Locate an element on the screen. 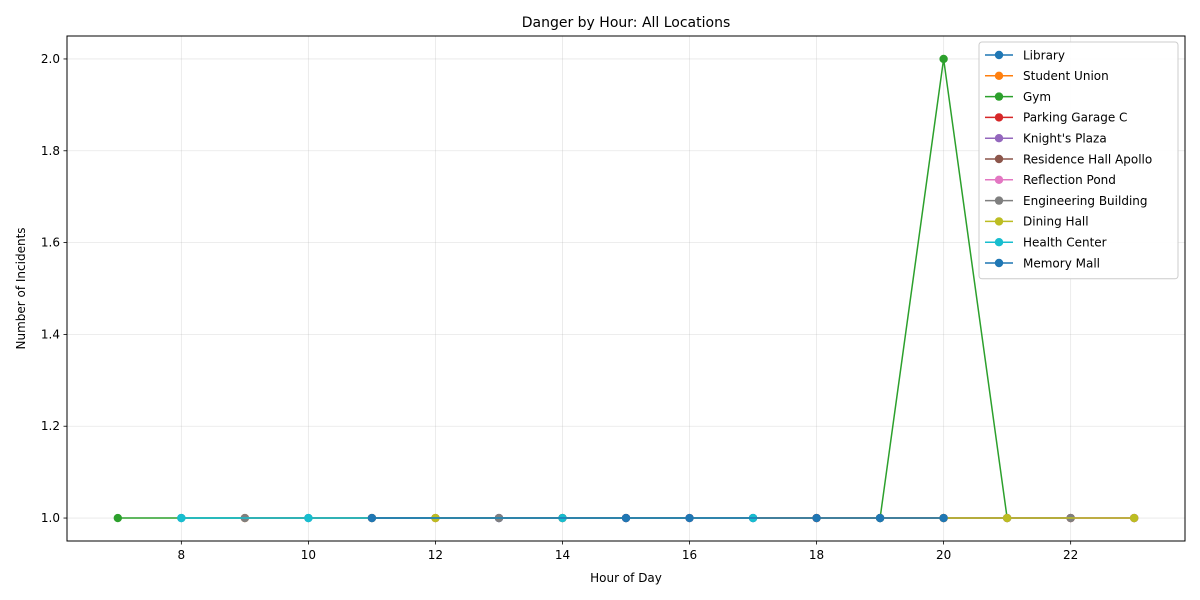  y-tick-label: 1.0 is located at coordinates (50, 518).